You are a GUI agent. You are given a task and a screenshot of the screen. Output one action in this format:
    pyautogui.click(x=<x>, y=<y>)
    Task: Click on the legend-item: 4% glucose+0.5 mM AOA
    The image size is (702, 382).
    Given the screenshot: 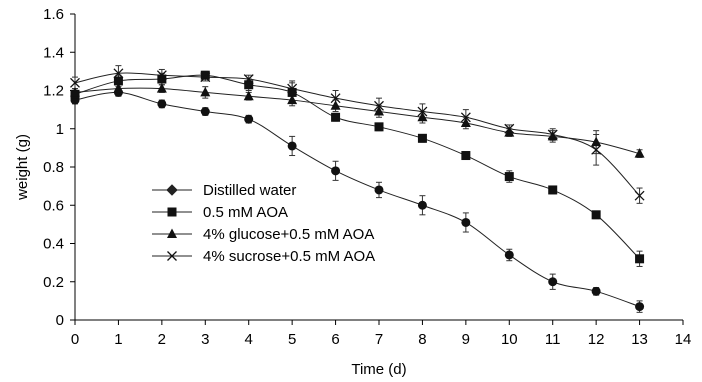 What is the action you would take?
    pyautogui.click(x=263, y=234)
    